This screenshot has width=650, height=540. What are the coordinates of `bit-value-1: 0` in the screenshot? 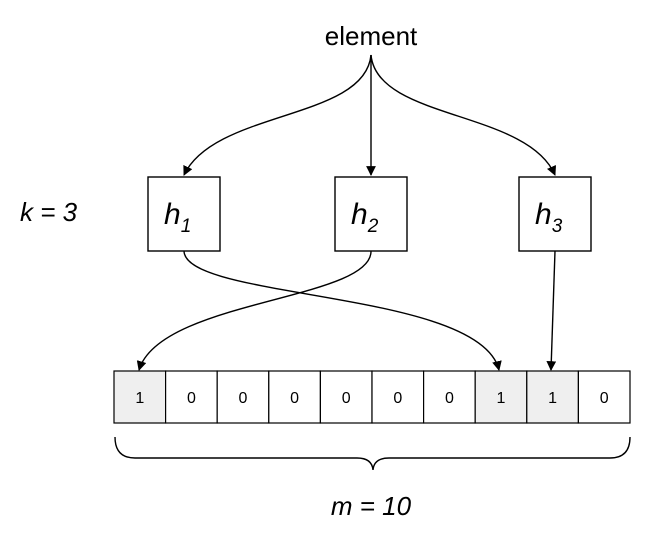 It's located at (191, 398).